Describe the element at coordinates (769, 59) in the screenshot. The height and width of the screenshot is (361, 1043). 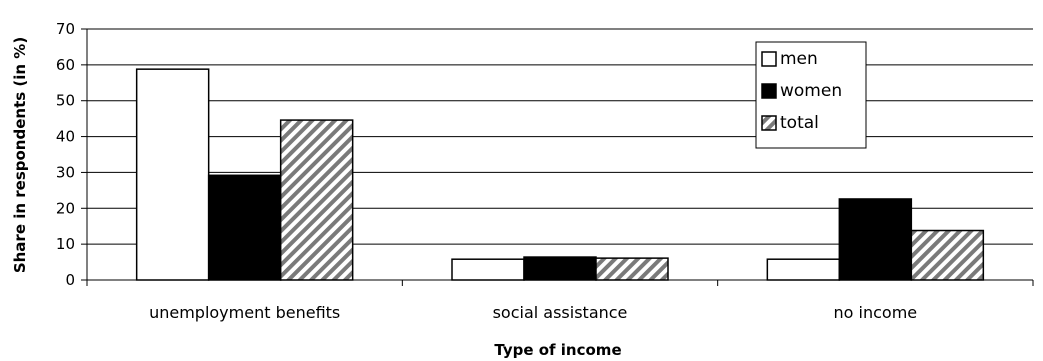
I see `legend-swatch-men` at that location.